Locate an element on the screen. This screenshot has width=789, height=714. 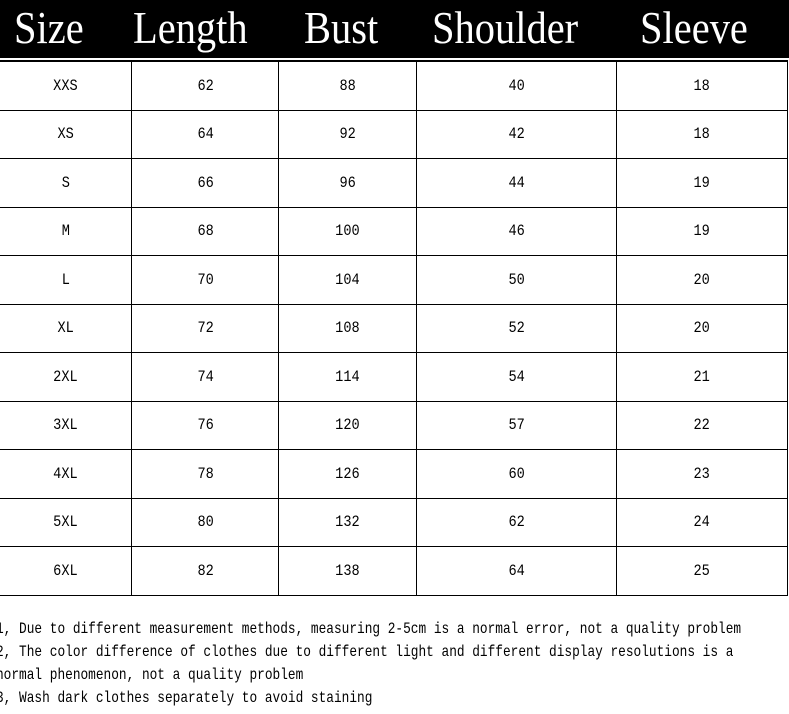
cell-text: 120 is located at coordinates (348, 425).